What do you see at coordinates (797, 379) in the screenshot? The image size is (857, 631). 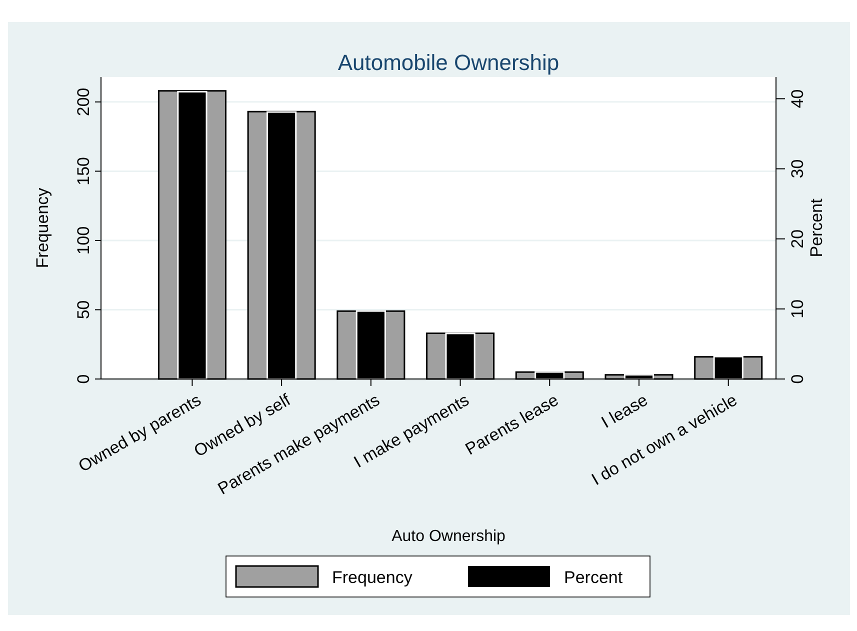 I see `y2-tick-label: 0` at bounding box center [797, 379].